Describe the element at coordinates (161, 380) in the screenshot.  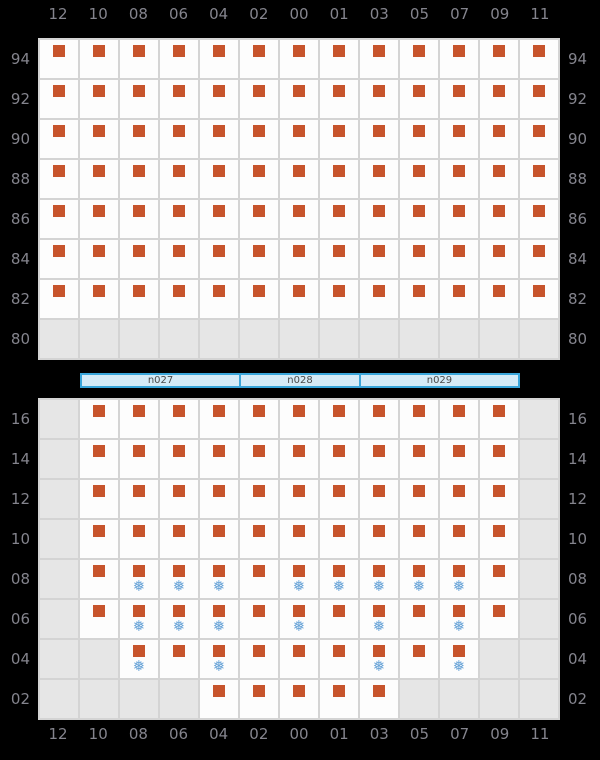
I see `node-segment-n027: n027` at that location.